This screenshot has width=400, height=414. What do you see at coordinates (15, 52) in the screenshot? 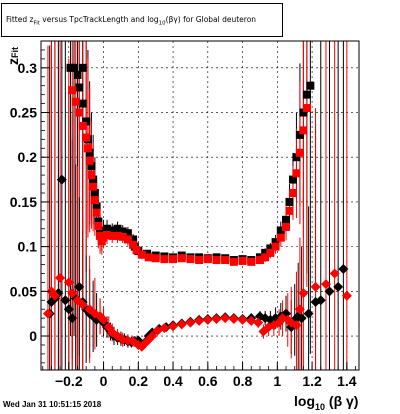
I see `y-axis-title-sub: Fit` at bounding box center [15, 52].